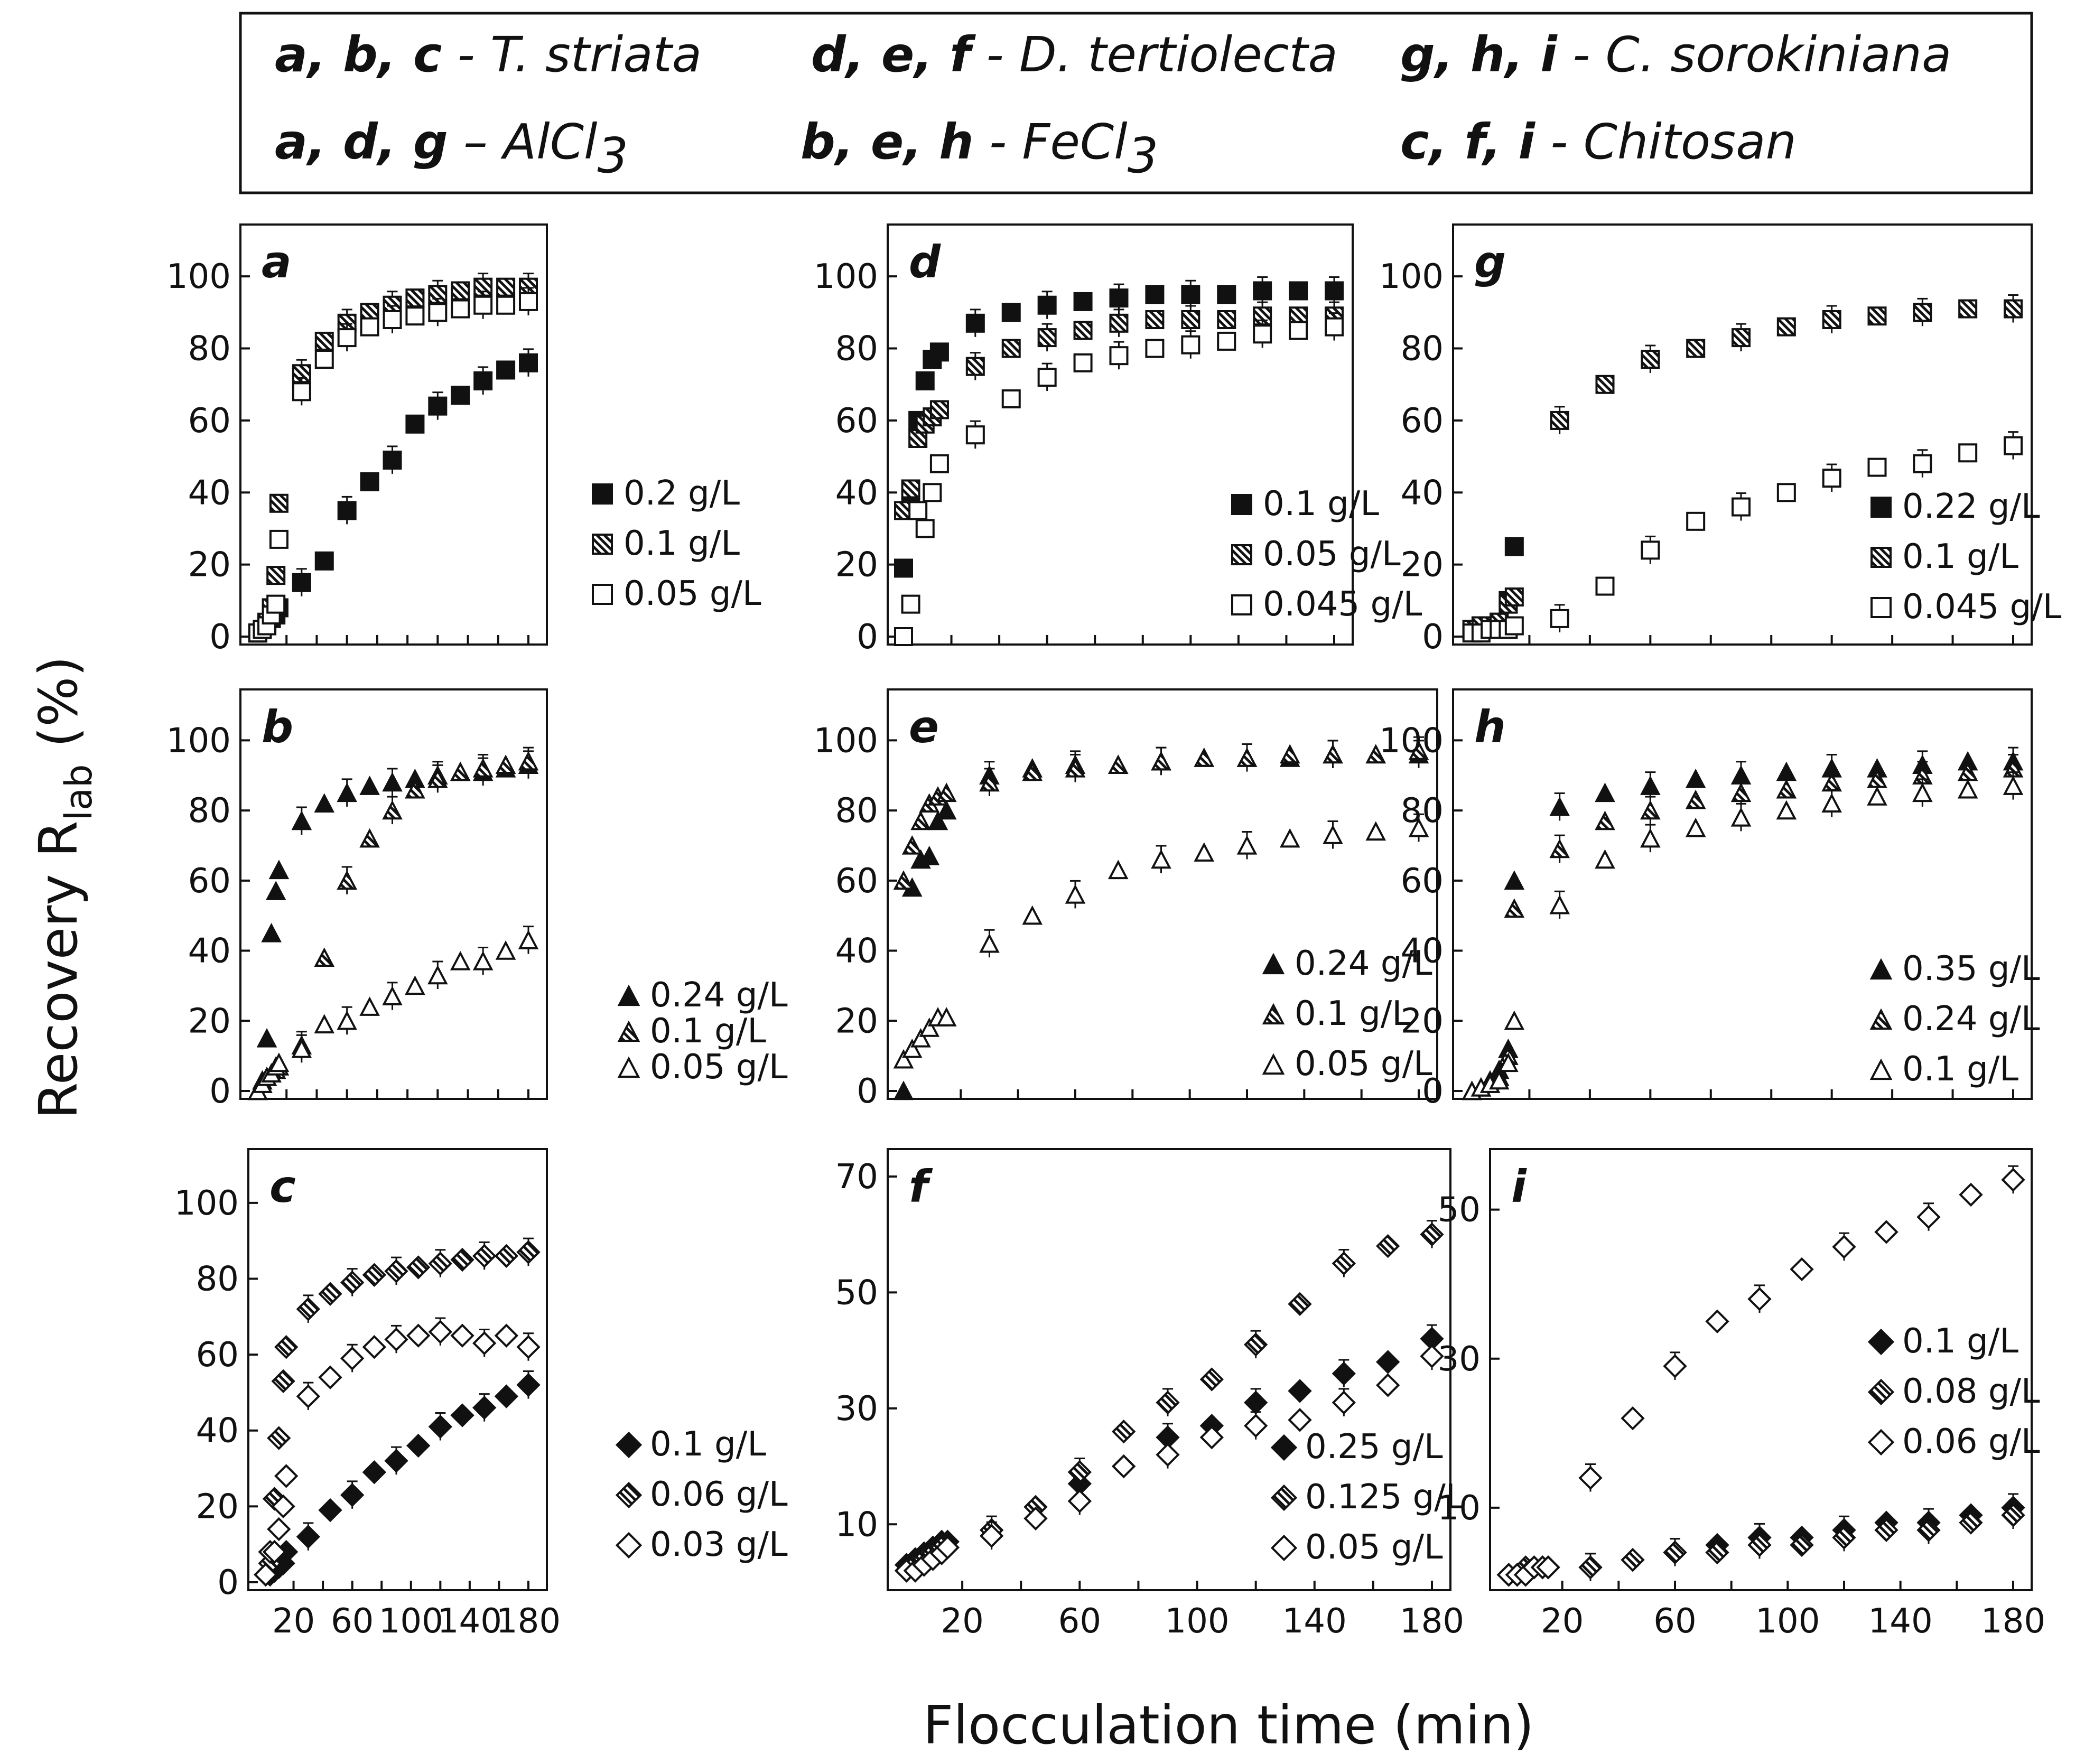 Image resolution: width=2094 pixels, height=1764 pixels. I want to click on x-tick-label-f: 100, so click(1197, 1621).